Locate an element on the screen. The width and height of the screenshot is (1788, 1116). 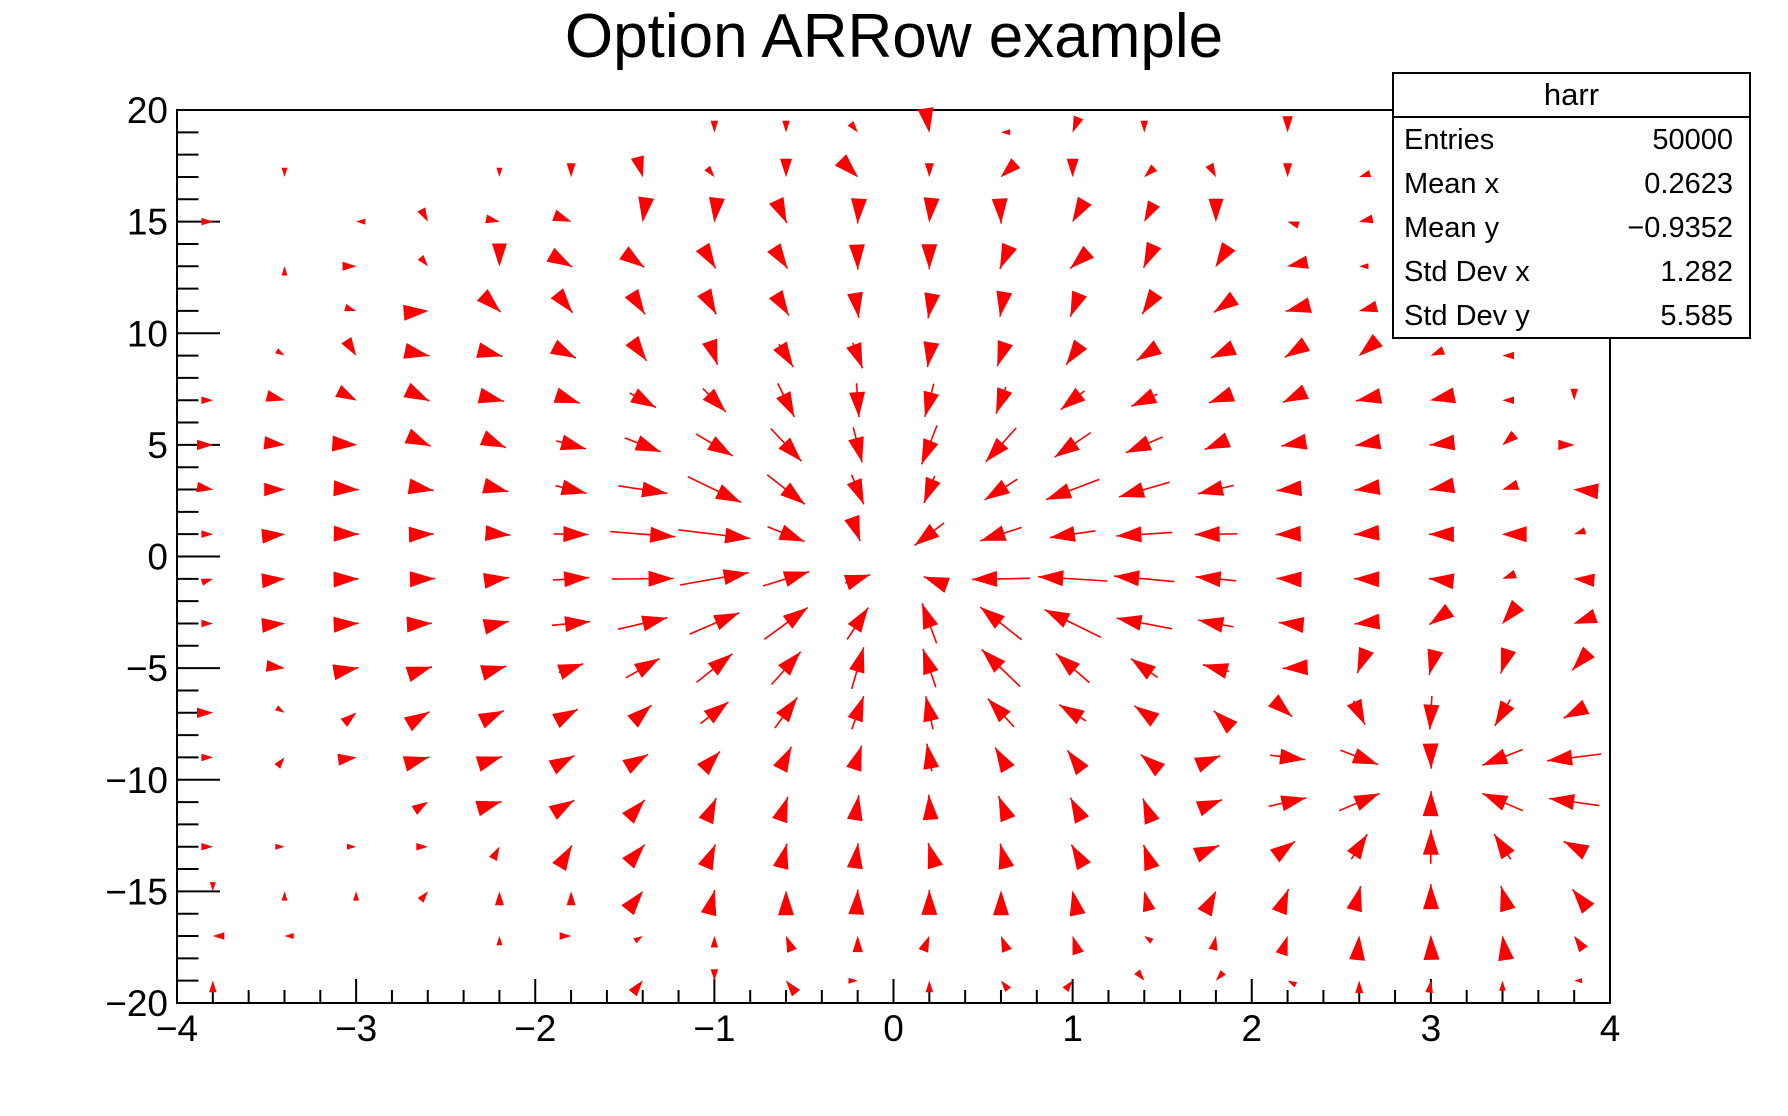
stats-title: harr is located at coordinates (1571, 96).